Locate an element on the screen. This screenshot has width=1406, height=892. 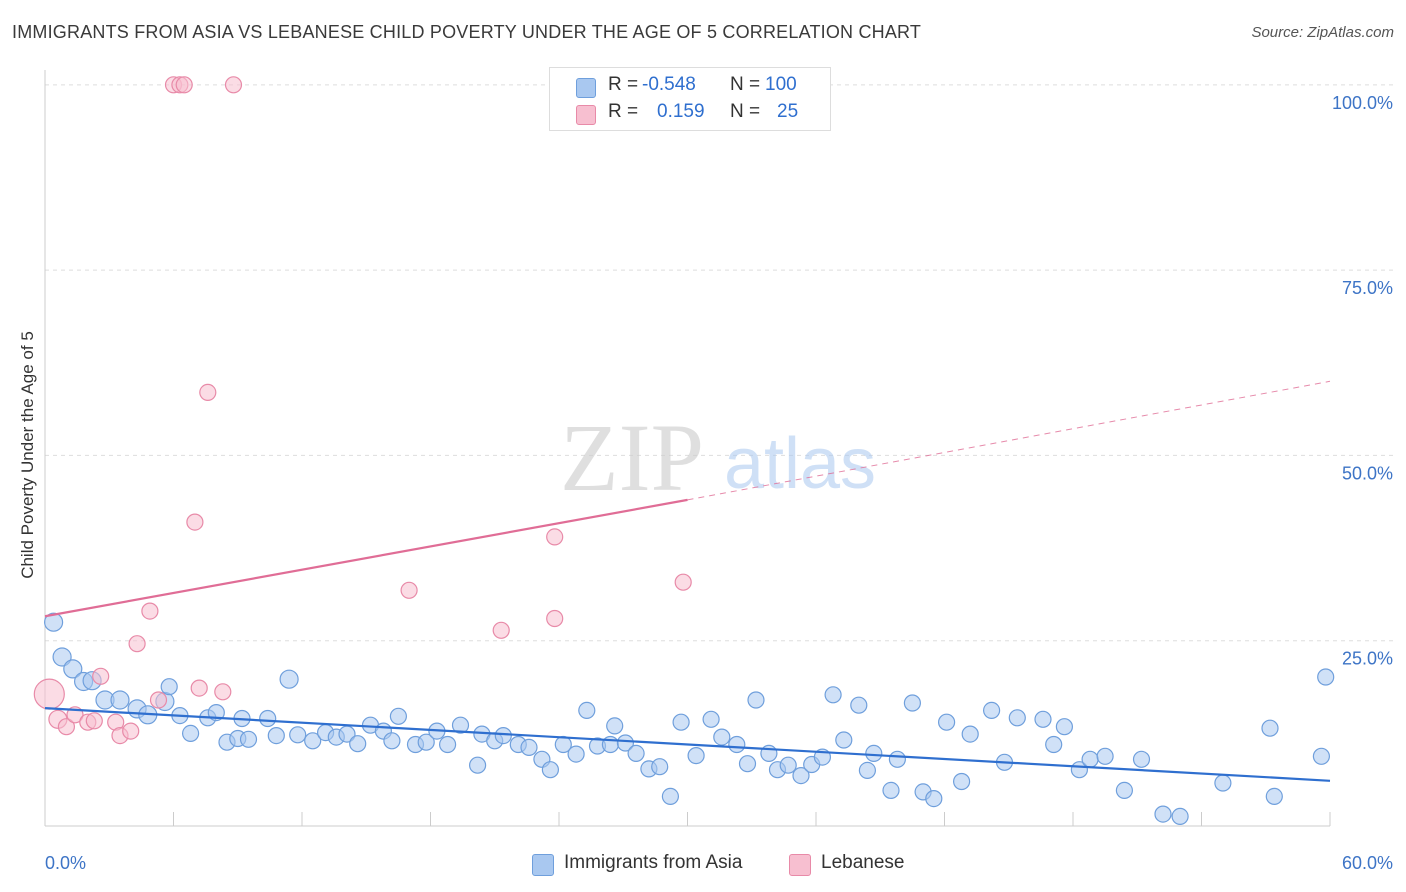
legend-row-asia: R = -0.548 N = 100 is located at coordinates (690, 87).